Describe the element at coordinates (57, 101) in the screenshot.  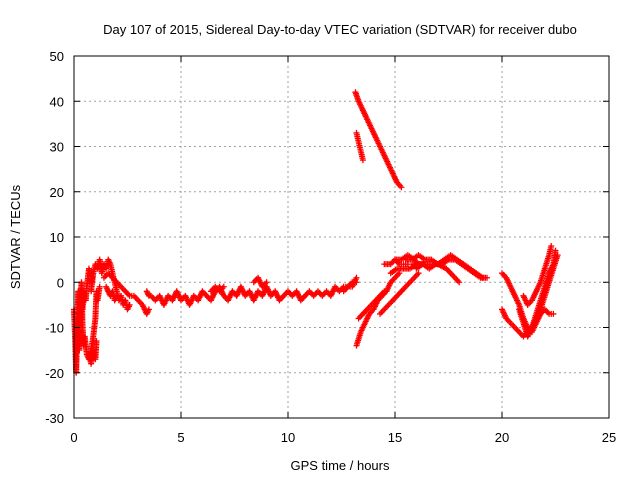
I see `y-tick-label: 40` at that location.